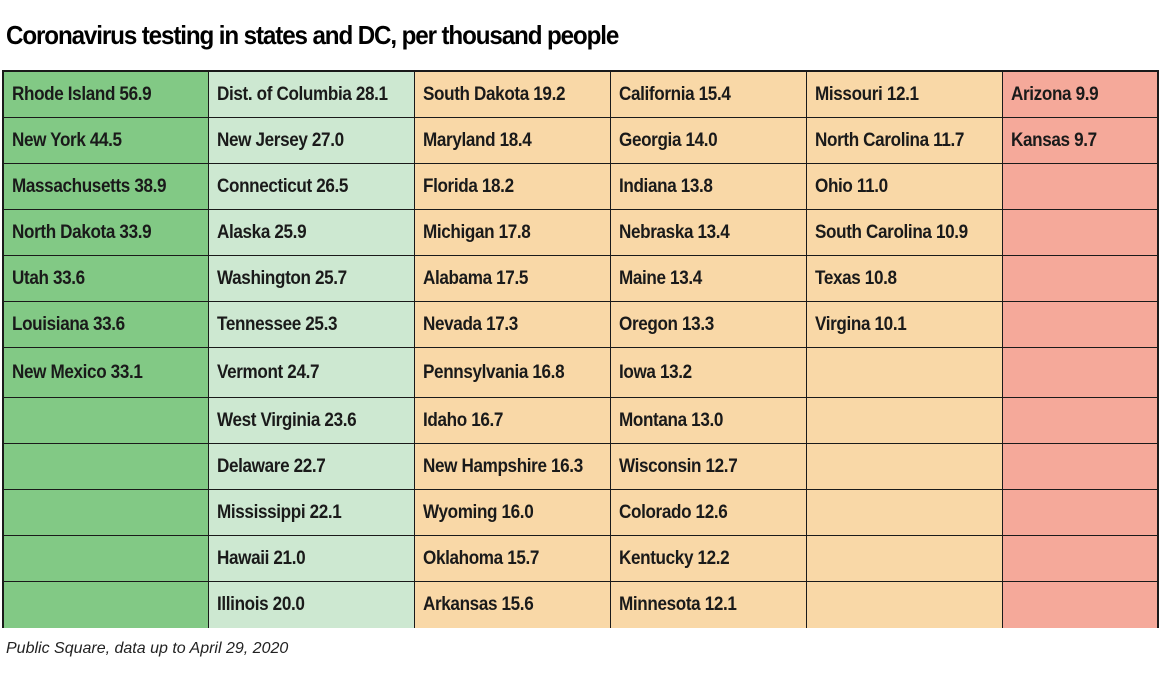  What do you see at coordinates (271, 466) in the screenshot?
I see `state-label: Delaware 22.7` at bounding box center [271, 466].